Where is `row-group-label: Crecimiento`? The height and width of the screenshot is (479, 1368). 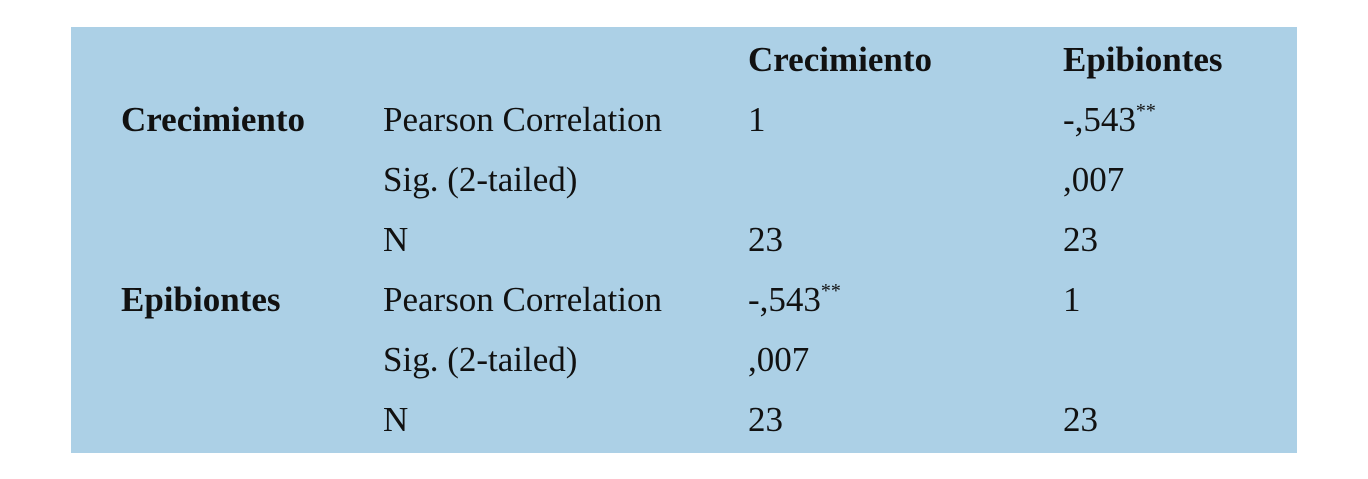 row-group-label: Crecimiento is located at coordinates (213, 119).